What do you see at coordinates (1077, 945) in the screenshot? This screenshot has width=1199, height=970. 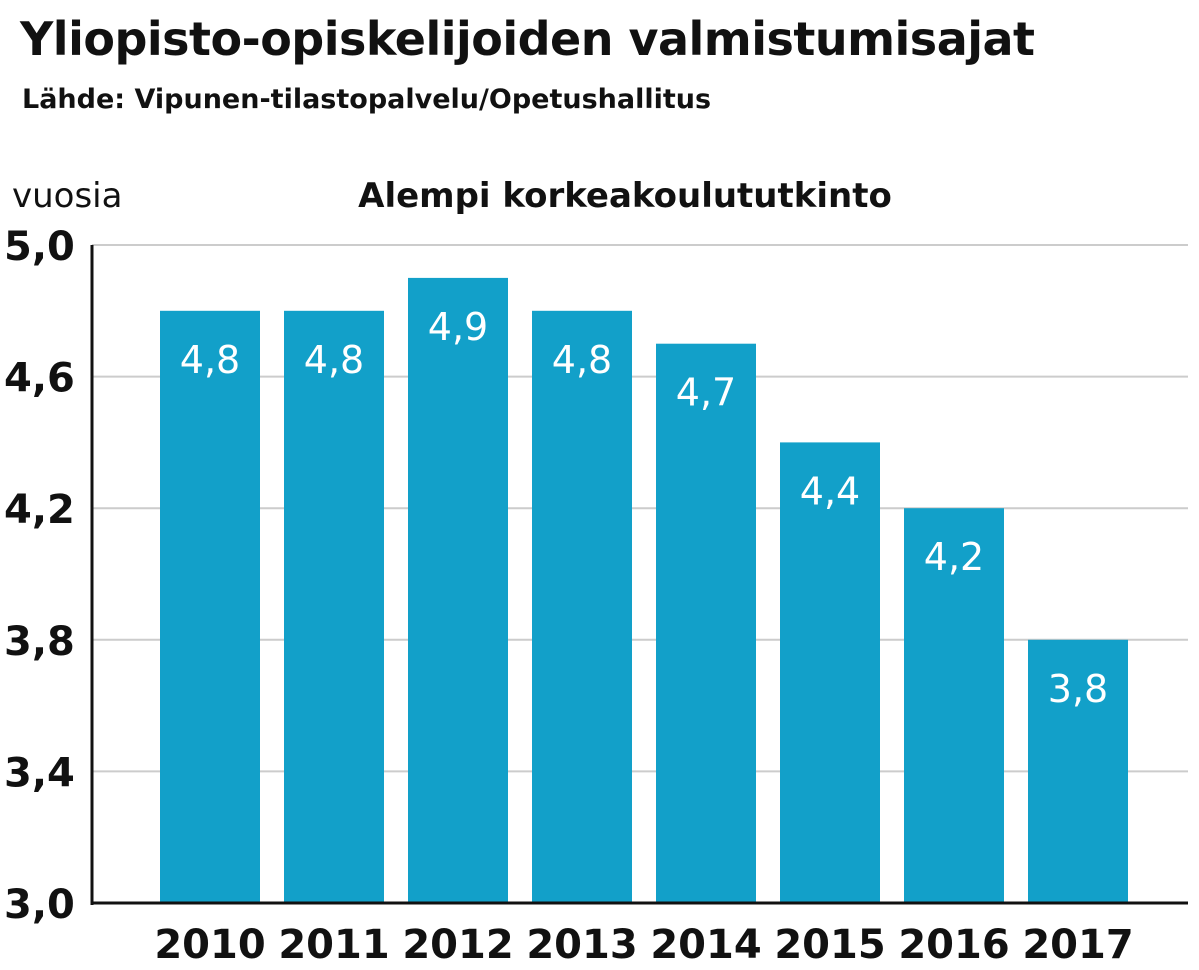 I see `x-tick-label: 2017` at bounding box center [1077, 945].